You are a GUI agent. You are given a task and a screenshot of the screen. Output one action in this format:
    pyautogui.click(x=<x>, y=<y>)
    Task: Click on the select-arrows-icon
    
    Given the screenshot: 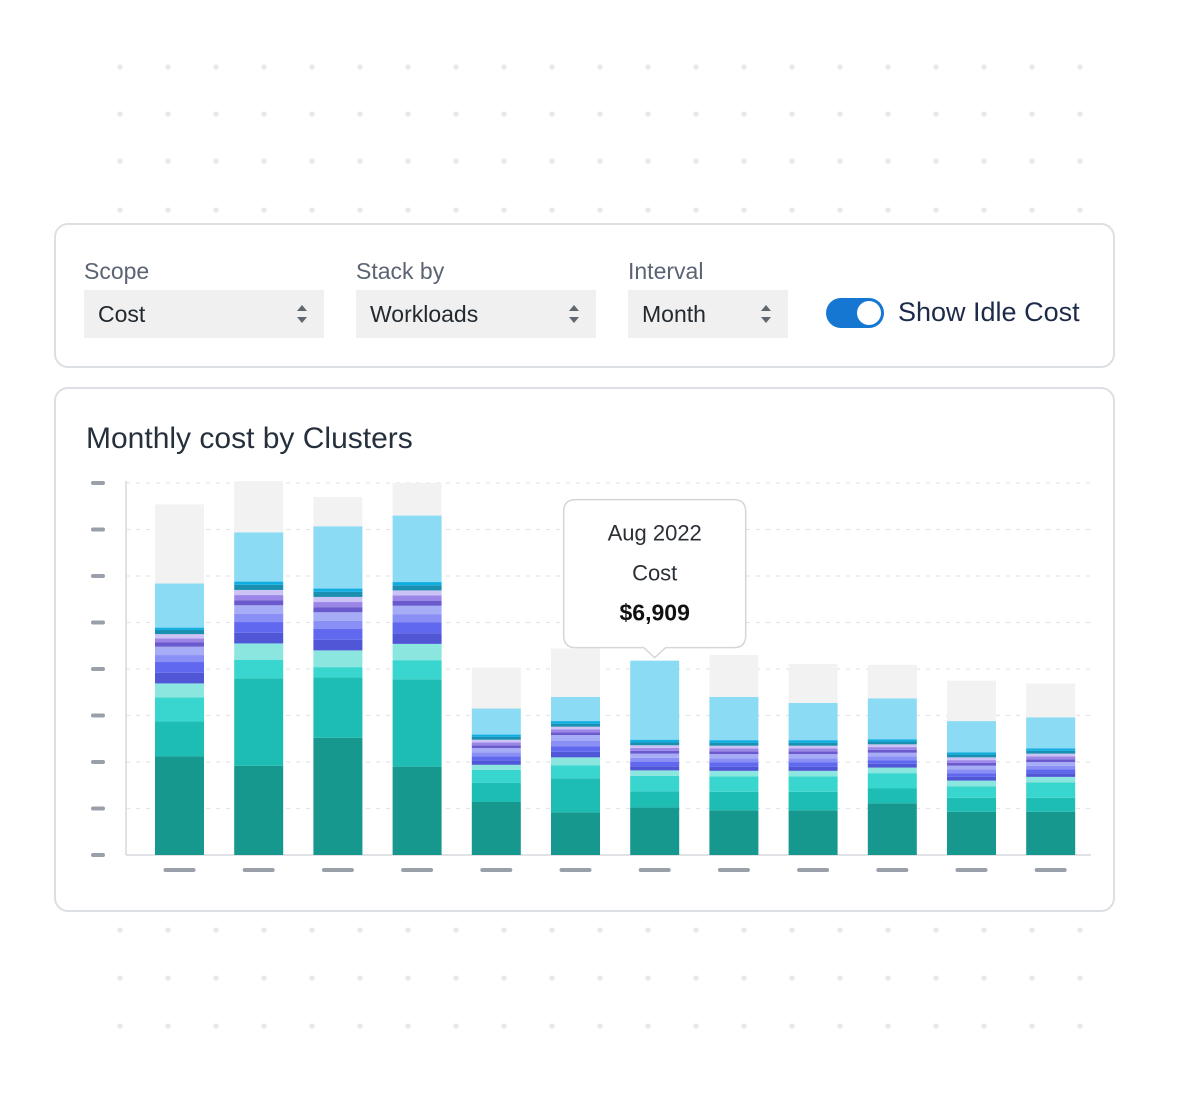 What is the action you would take?
    pyautogui.click(x=302, y=314)
    